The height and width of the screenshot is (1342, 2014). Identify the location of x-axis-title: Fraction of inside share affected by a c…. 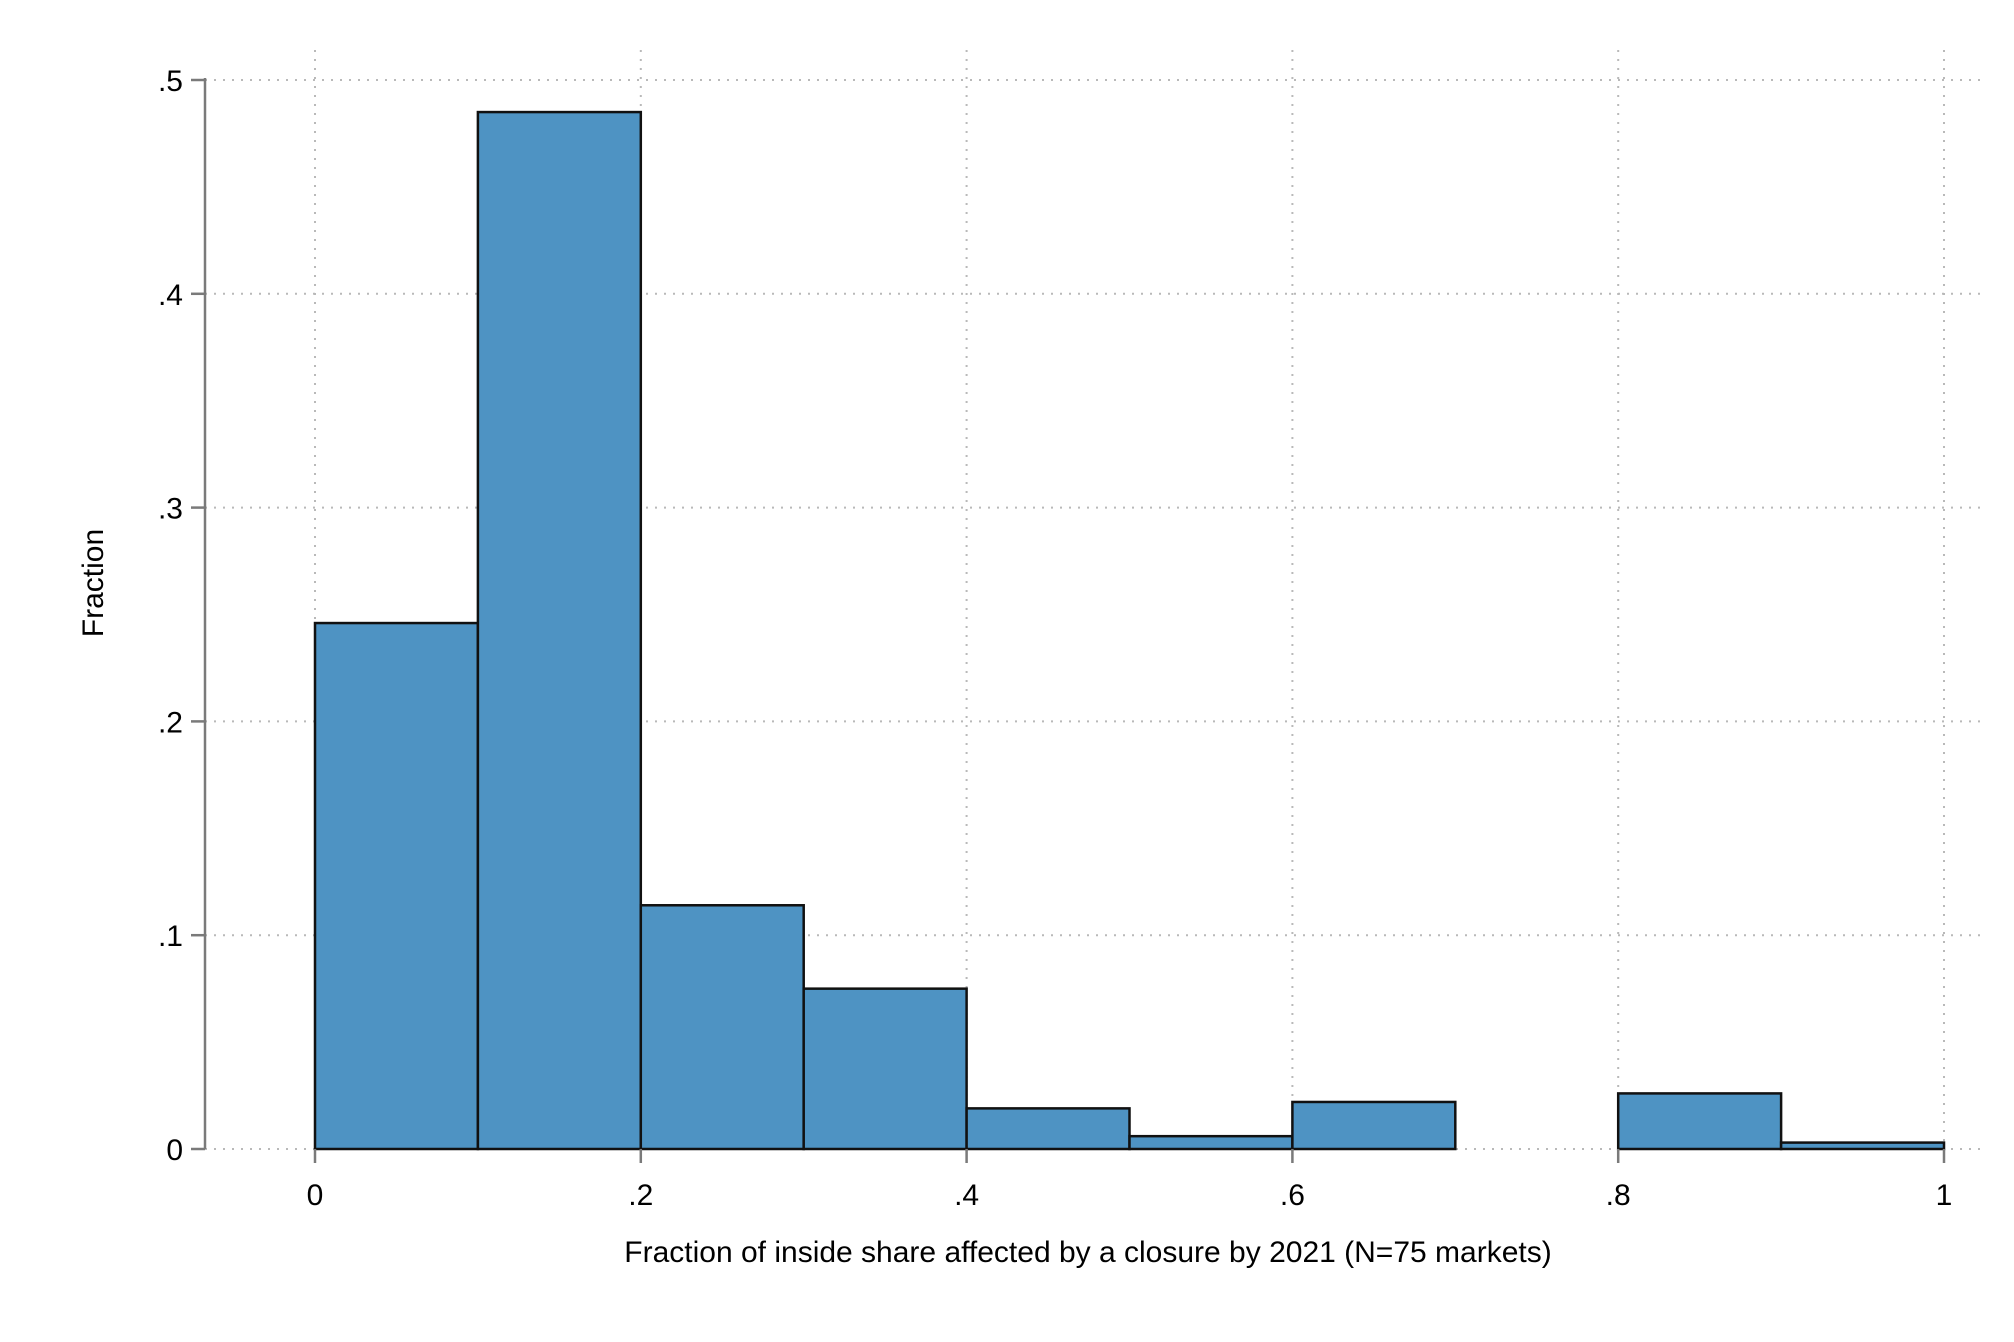
(1087, 1252).